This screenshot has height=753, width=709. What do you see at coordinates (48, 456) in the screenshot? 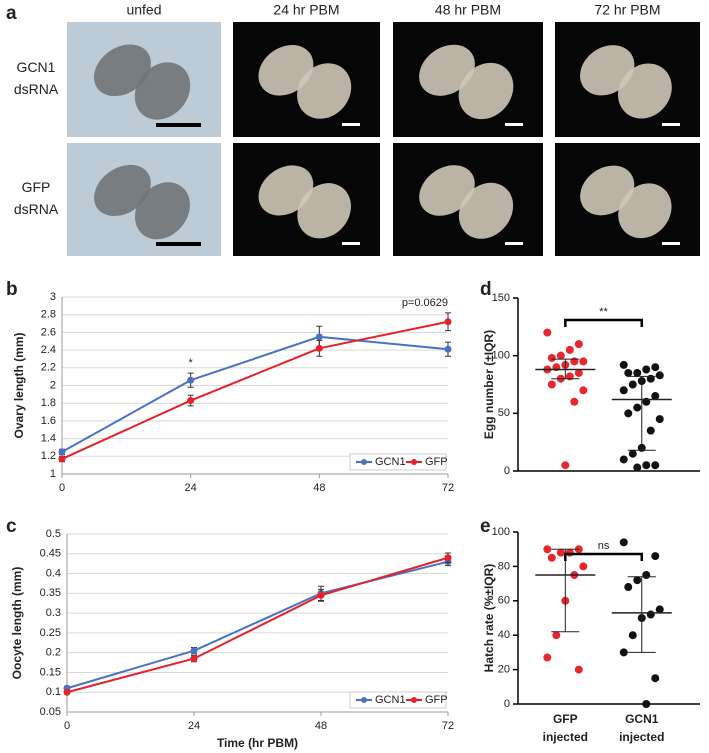
I see `y-tick-label: 1.2` at bounding box center [48, 456].